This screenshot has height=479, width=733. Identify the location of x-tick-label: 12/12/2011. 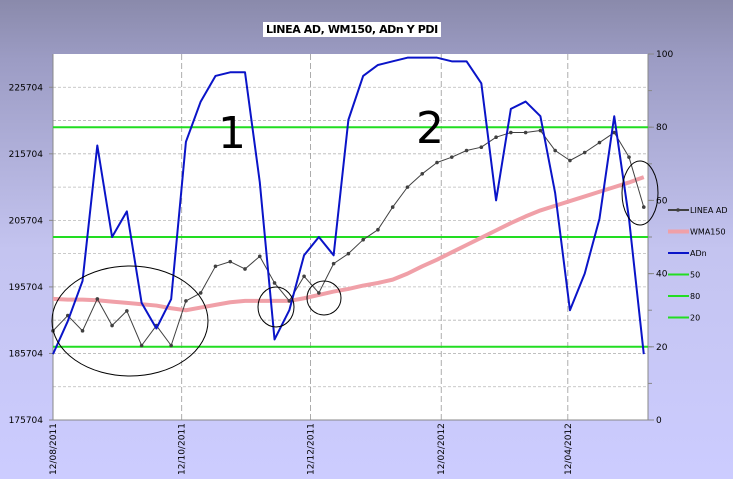
(311, 449).